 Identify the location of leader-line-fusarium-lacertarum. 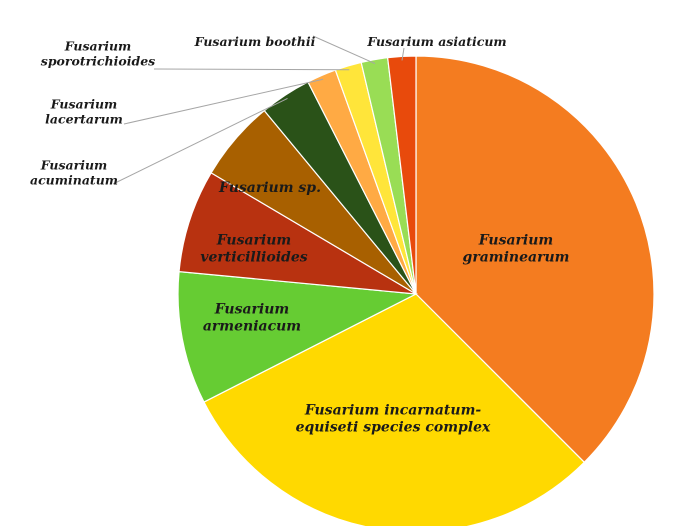
(223, 101).